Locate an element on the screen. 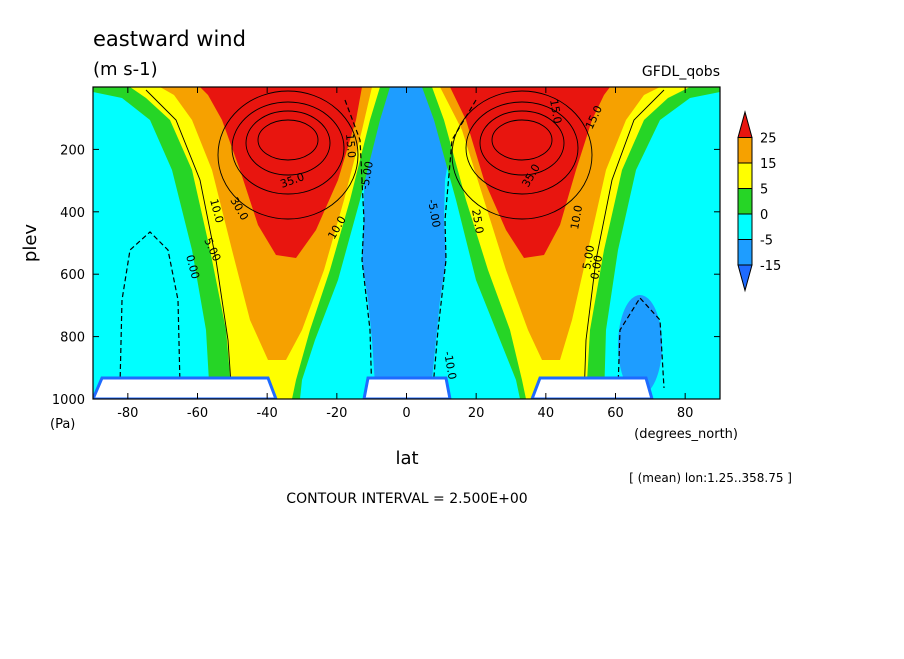 The image size is (904, 659). topography-mask-equator is located at coordinates (407, 387).